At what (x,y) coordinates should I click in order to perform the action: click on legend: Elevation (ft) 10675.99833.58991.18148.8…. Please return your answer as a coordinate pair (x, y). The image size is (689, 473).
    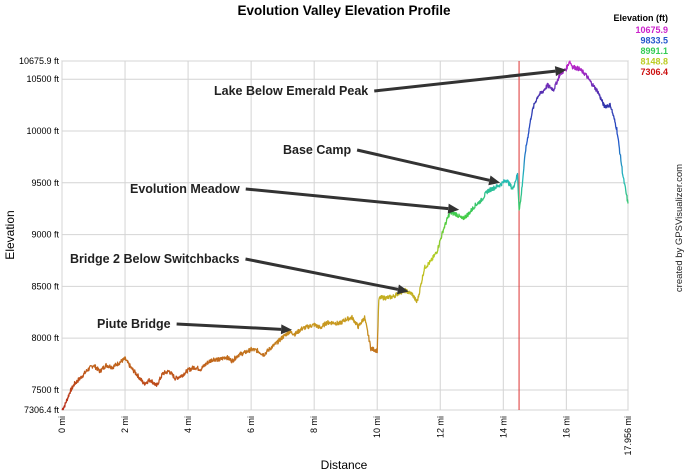
    Looking at the image, I should click on (640, 45).